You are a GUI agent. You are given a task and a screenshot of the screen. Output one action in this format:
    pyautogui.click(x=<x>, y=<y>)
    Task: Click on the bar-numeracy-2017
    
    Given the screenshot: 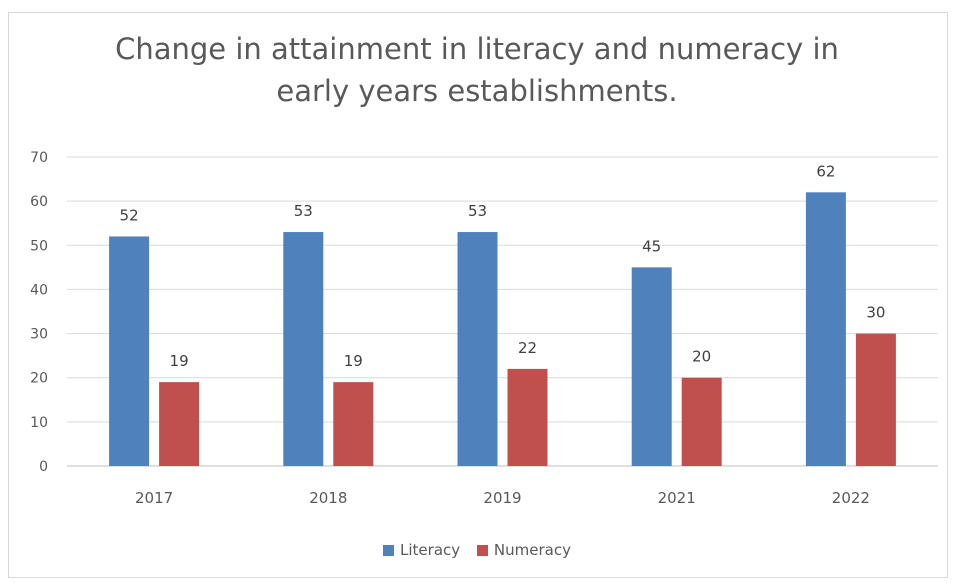 What is the action you would take?
    pyautogui.click(x=179, y=424)
    